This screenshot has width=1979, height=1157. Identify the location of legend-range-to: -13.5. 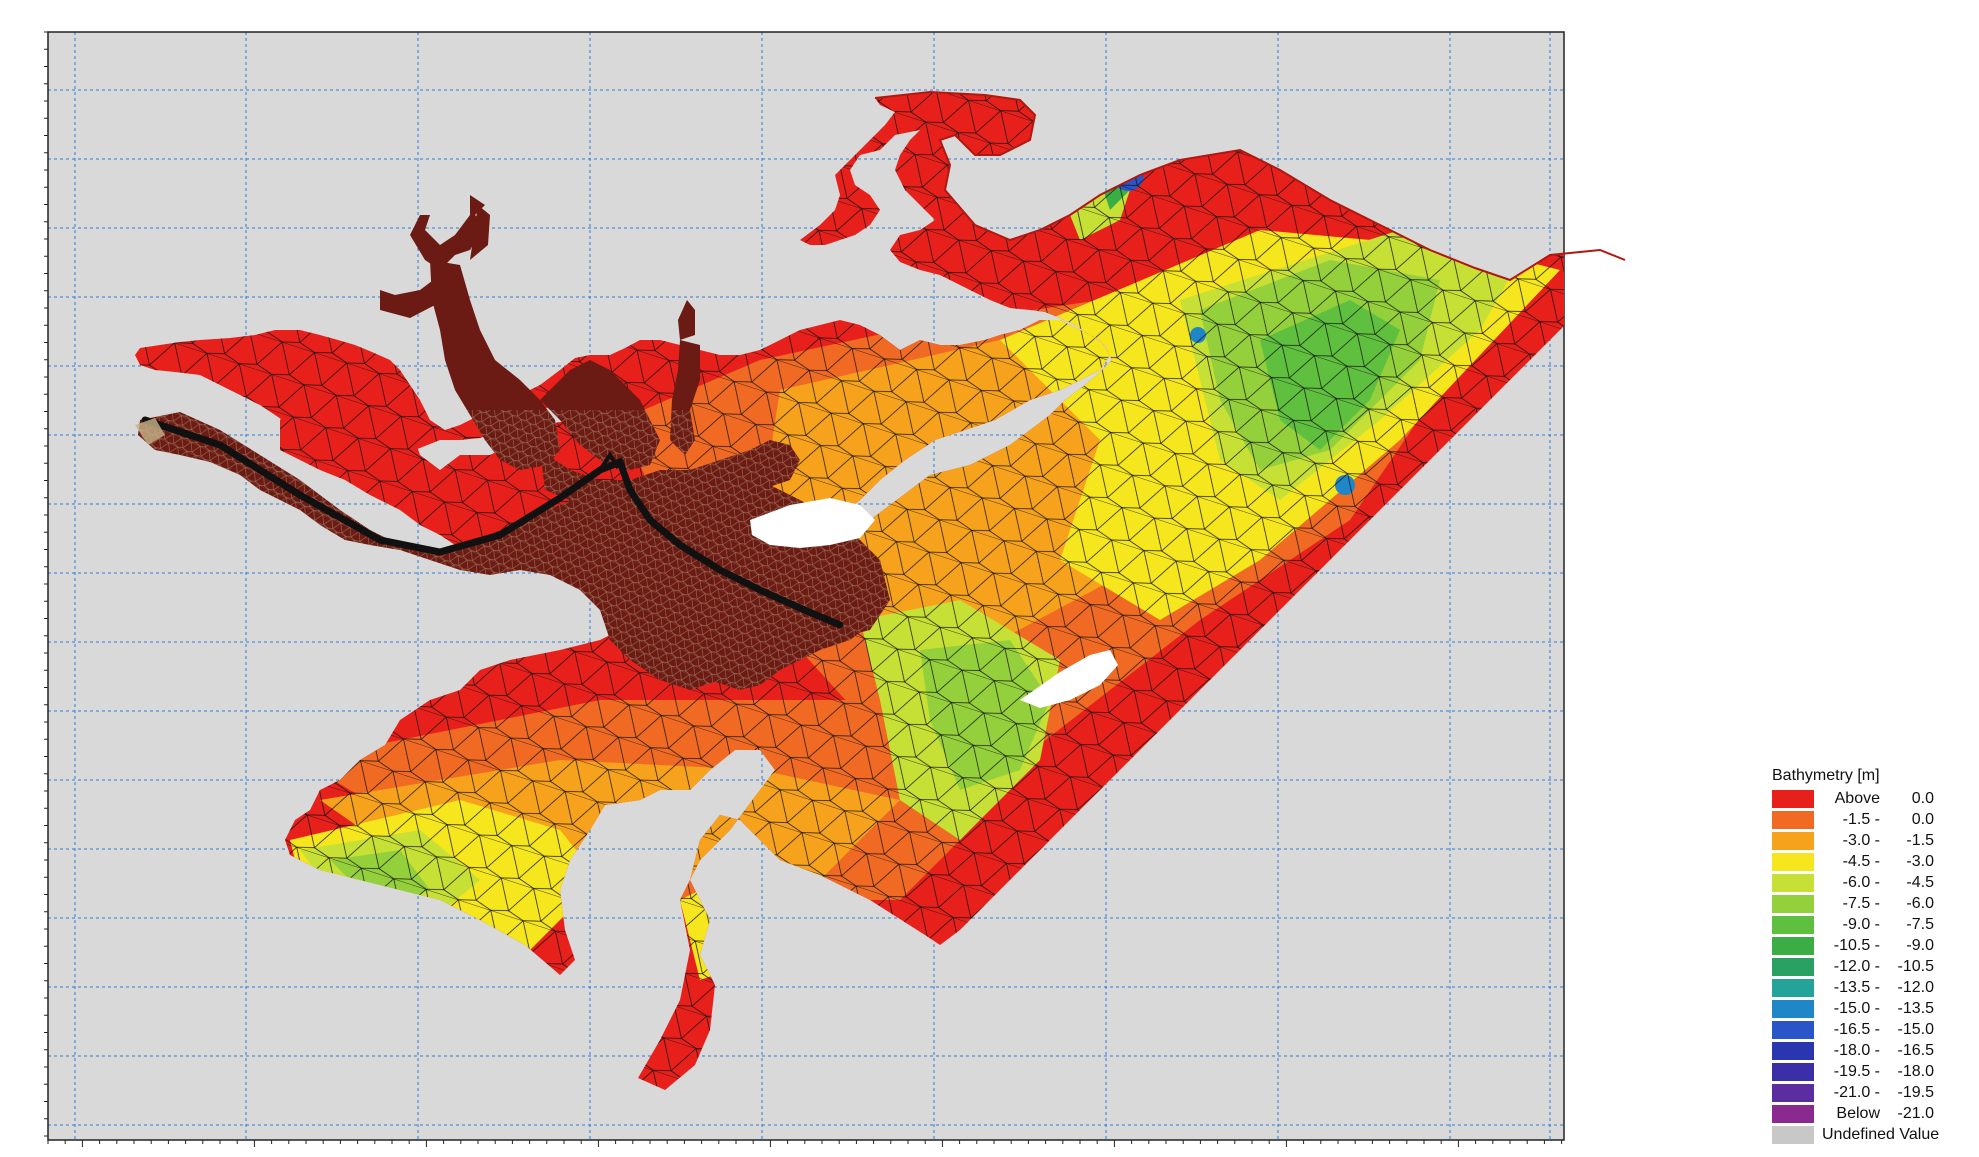
(1915, 1008).